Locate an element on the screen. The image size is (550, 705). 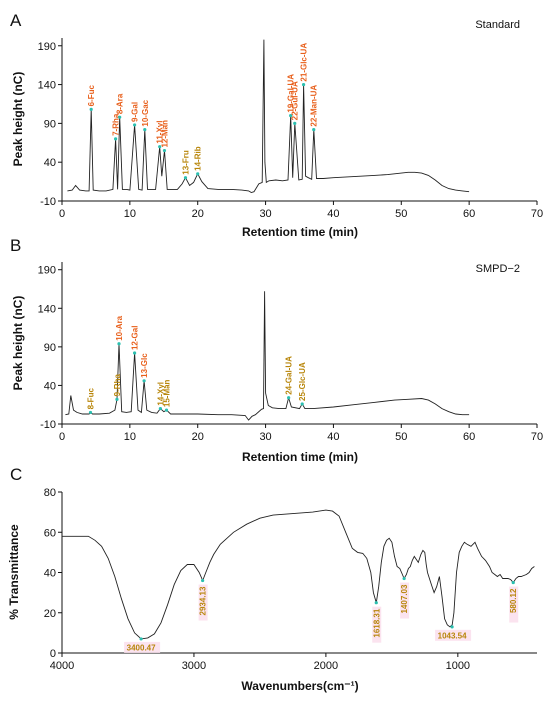
x-tick-label: 4000 is located at coordinates (62, 666).